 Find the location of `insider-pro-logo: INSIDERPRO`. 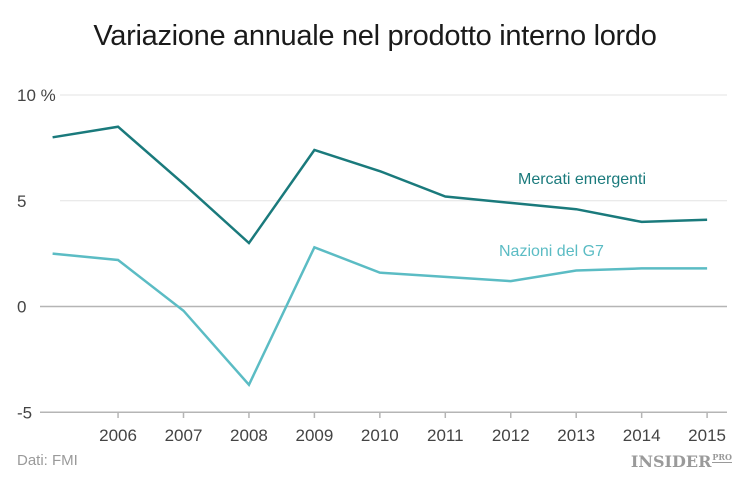

insider-pro-logo: INSIDERPRO is located at coordinates (681, 461).